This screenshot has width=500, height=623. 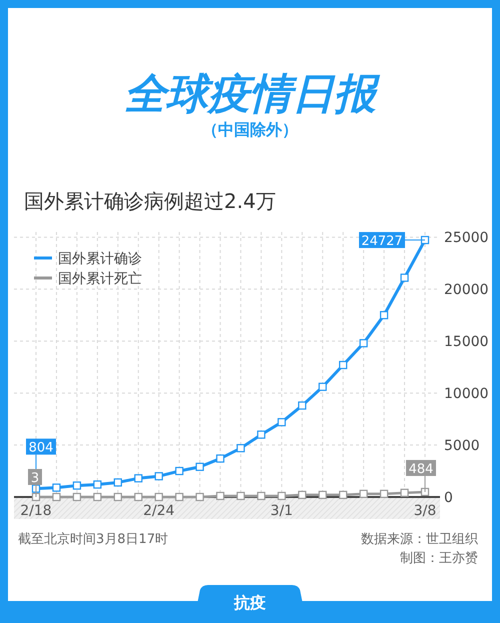 What do you see at coordinates (36, 511) in the screenshot?
I see `x-tick-label: 2/18` at bounding box center [36, 511].